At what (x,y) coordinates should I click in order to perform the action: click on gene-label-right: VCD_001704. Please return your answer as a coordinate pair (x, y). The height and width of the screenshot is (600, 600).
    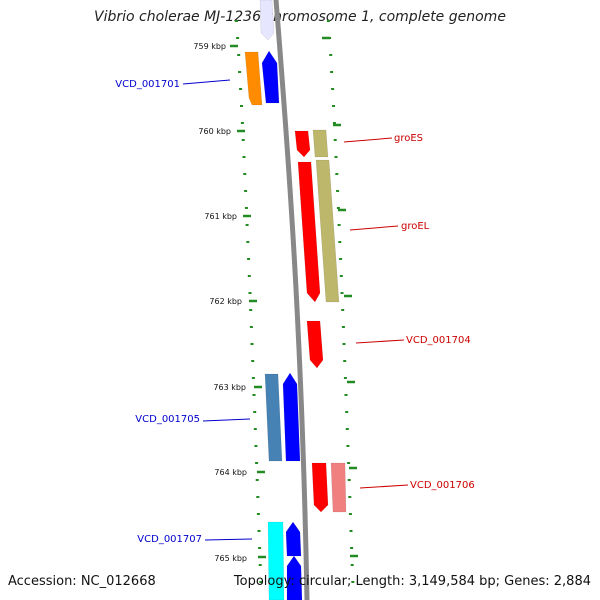
    Looking at the image, I should click on (438, 340).